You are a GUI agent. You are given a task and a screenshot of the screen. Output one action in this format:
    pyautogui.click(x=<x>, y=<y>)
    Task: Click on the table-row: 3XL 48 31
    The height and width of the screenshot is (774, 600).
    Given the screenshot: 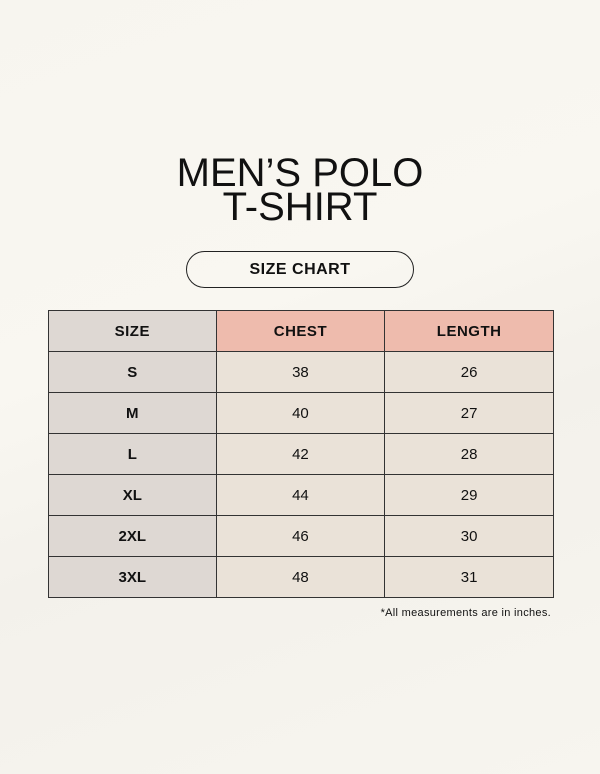 What is the action you would take?
    pyautogui.click(x=301, y=577)
    